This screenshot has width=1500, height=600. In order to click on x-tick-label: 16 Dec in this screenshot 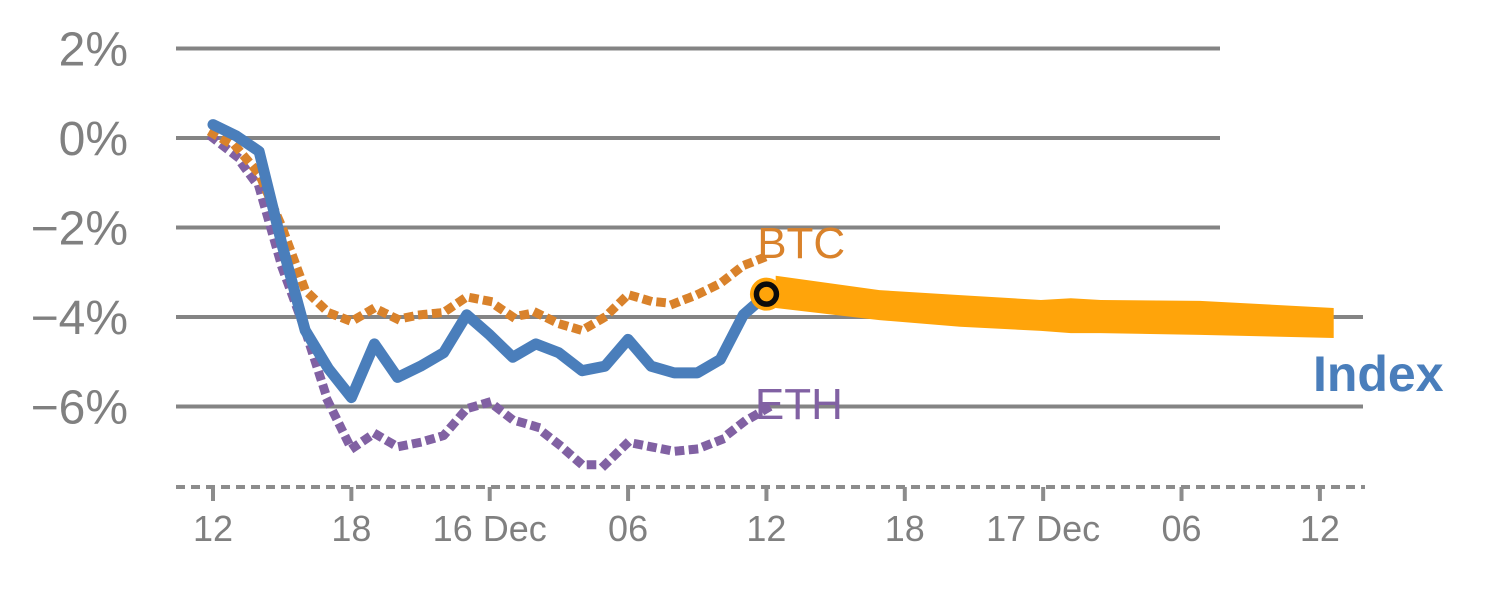, I will do `click(490, 528)`.